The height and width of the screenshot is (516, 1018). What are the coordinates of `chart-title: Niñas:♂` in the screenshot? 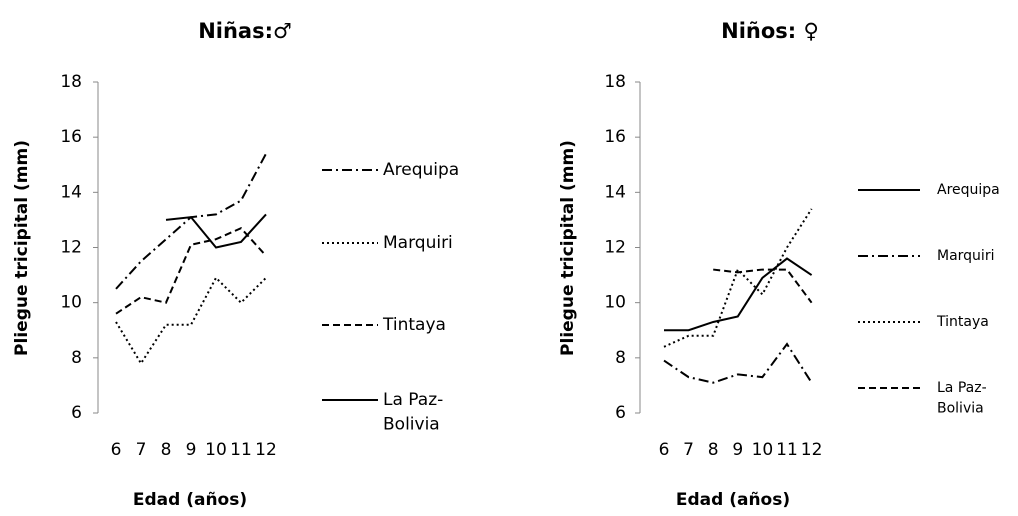 It's located at (245, 31).